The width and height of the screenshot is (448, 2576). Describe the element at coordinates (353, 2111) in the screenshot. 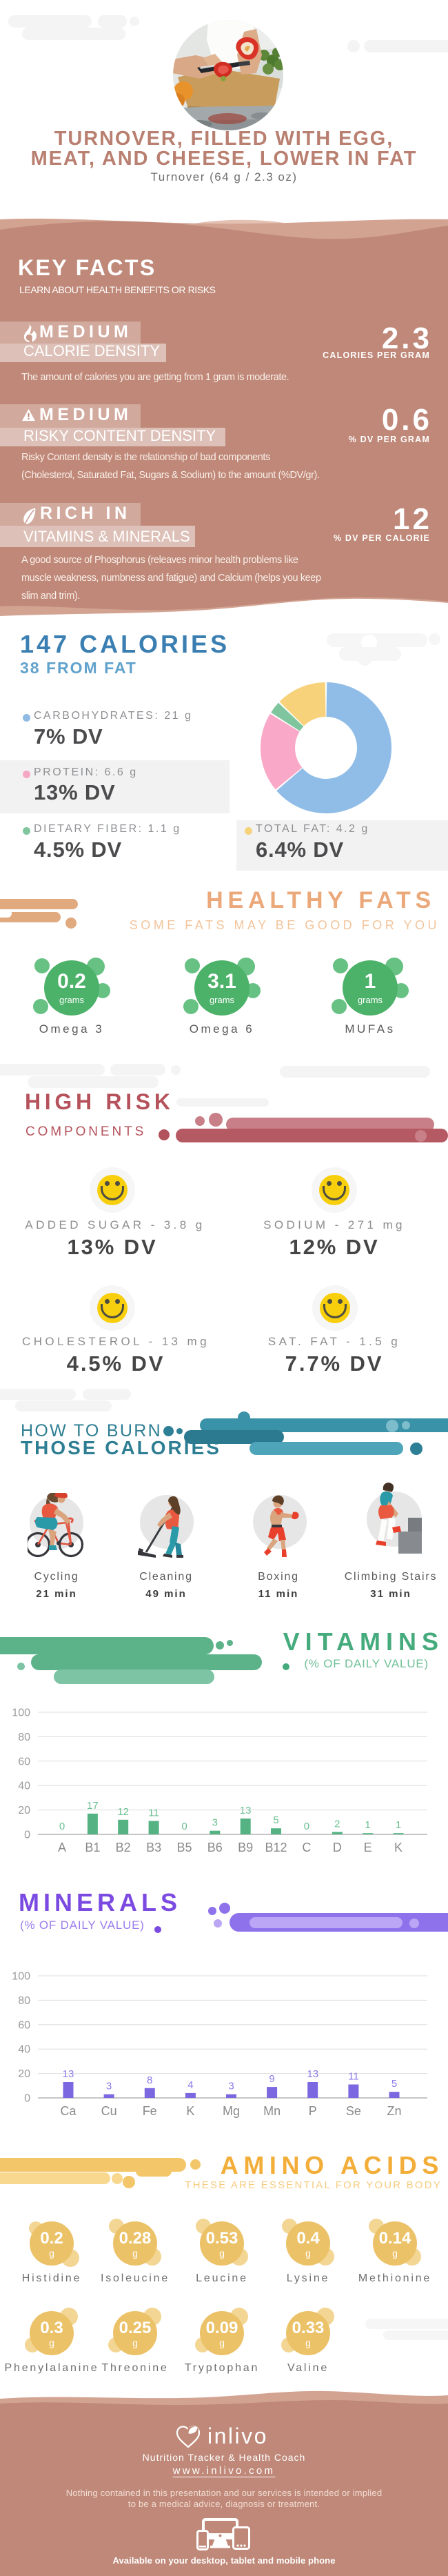

I see `svg-text: Se` at that location.